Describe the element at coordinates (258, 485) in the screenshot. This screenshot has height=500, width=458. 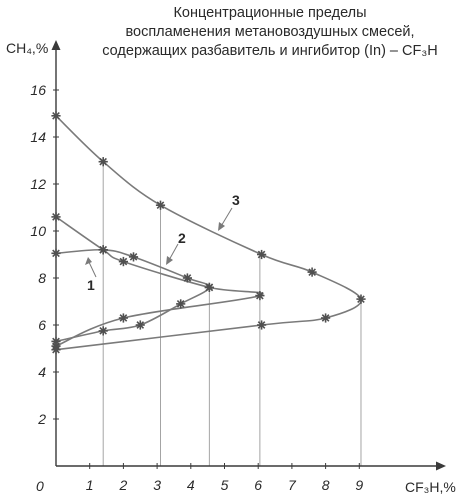
I see `x-tick-label-6: 6` at that location.